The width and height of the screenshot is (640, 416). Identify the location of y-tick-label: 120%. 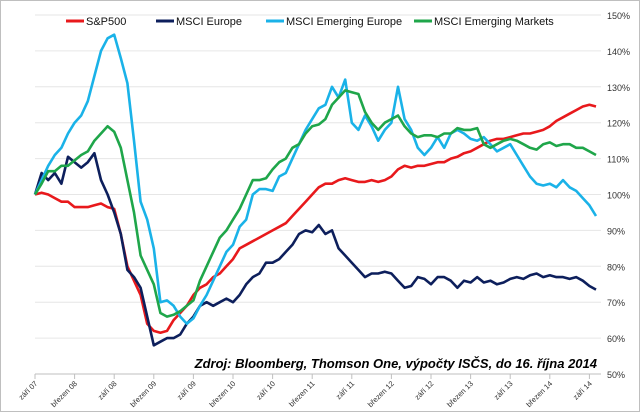
(618, 124).